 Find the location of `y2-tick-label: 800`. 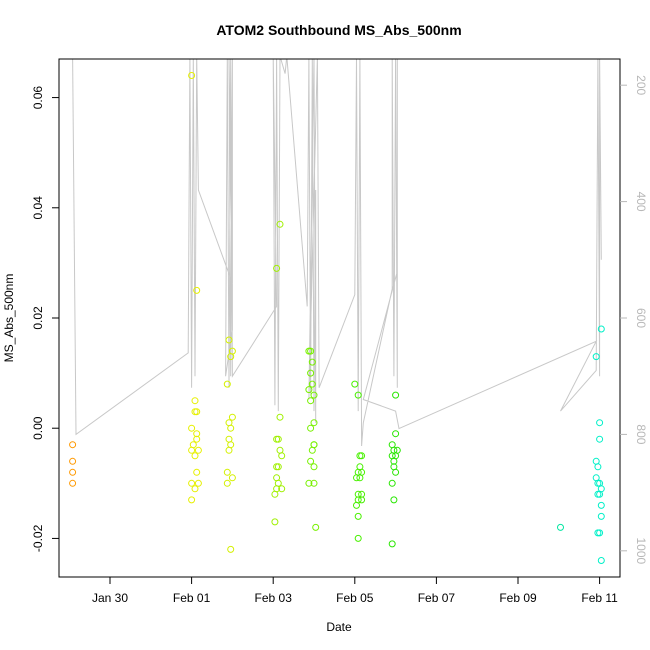

y2-tick-label: 800 is located at coordinates (641, 434).